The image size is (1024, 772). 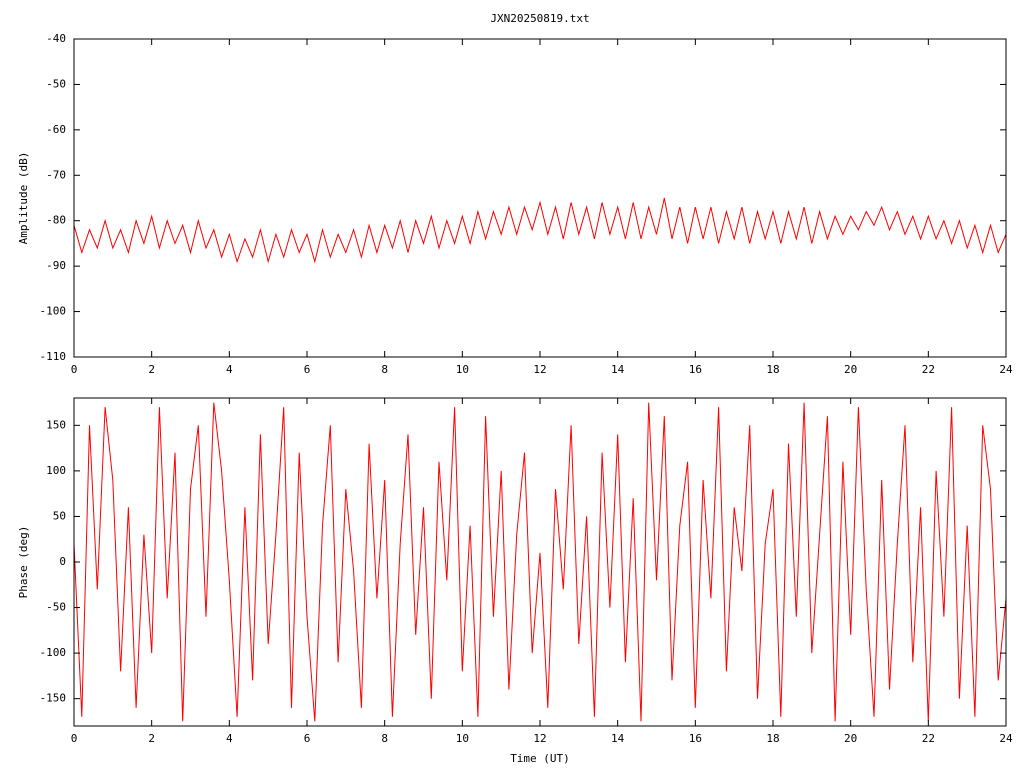 I want to click on y-tick-label: 150, so click(x=56, y=424).